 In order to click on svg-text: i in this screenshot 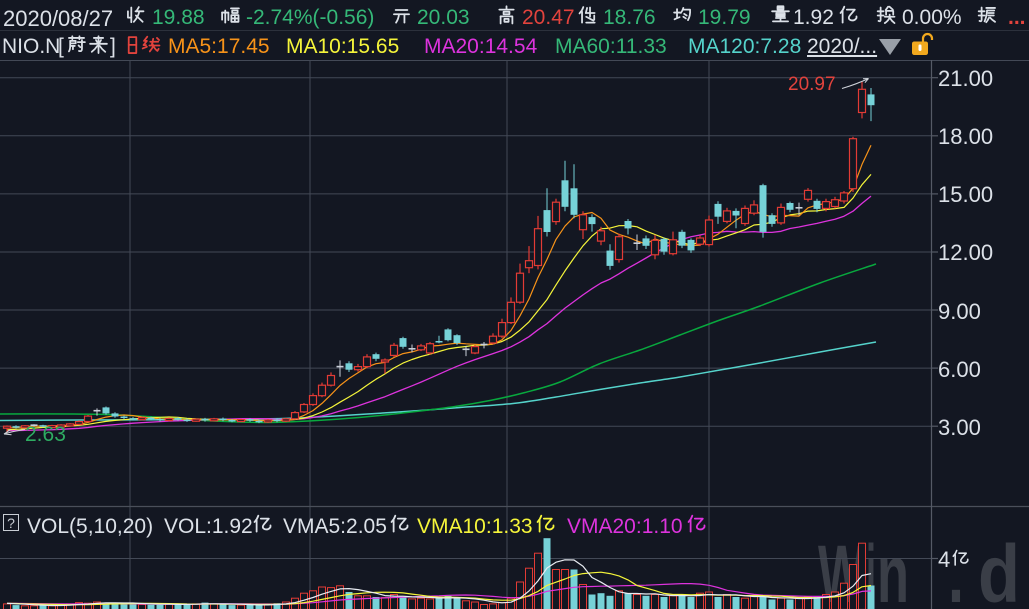, I will do `click(871, 569)`.